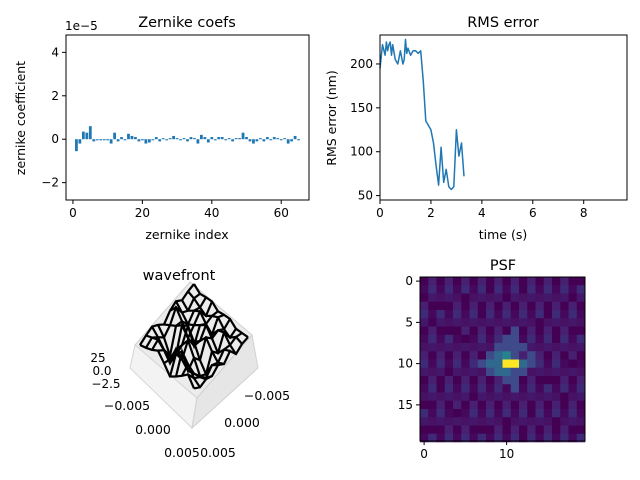  What do you see at coordinates (361, 64) in the screenshot?
I see `rms-ytick-label: 200` at bounding box center [361, 64].